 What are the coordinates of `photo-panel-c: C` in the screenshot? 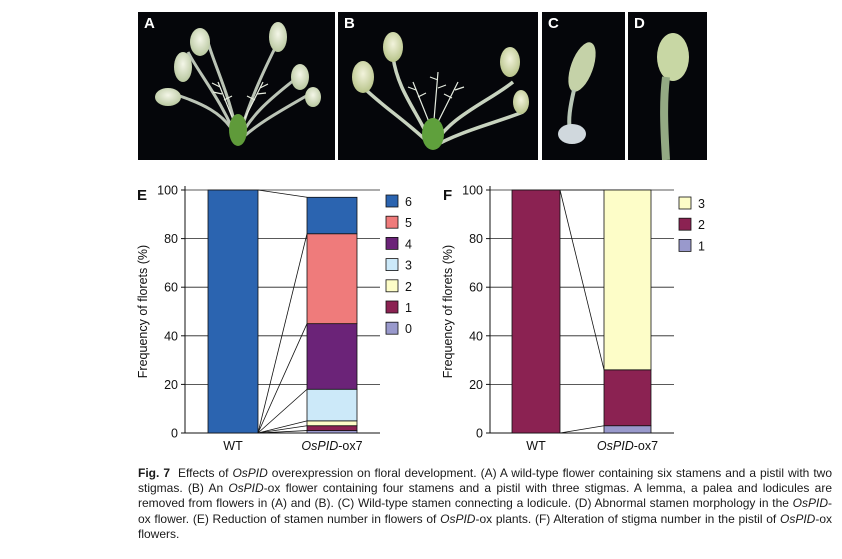 It's located at (583, 86).